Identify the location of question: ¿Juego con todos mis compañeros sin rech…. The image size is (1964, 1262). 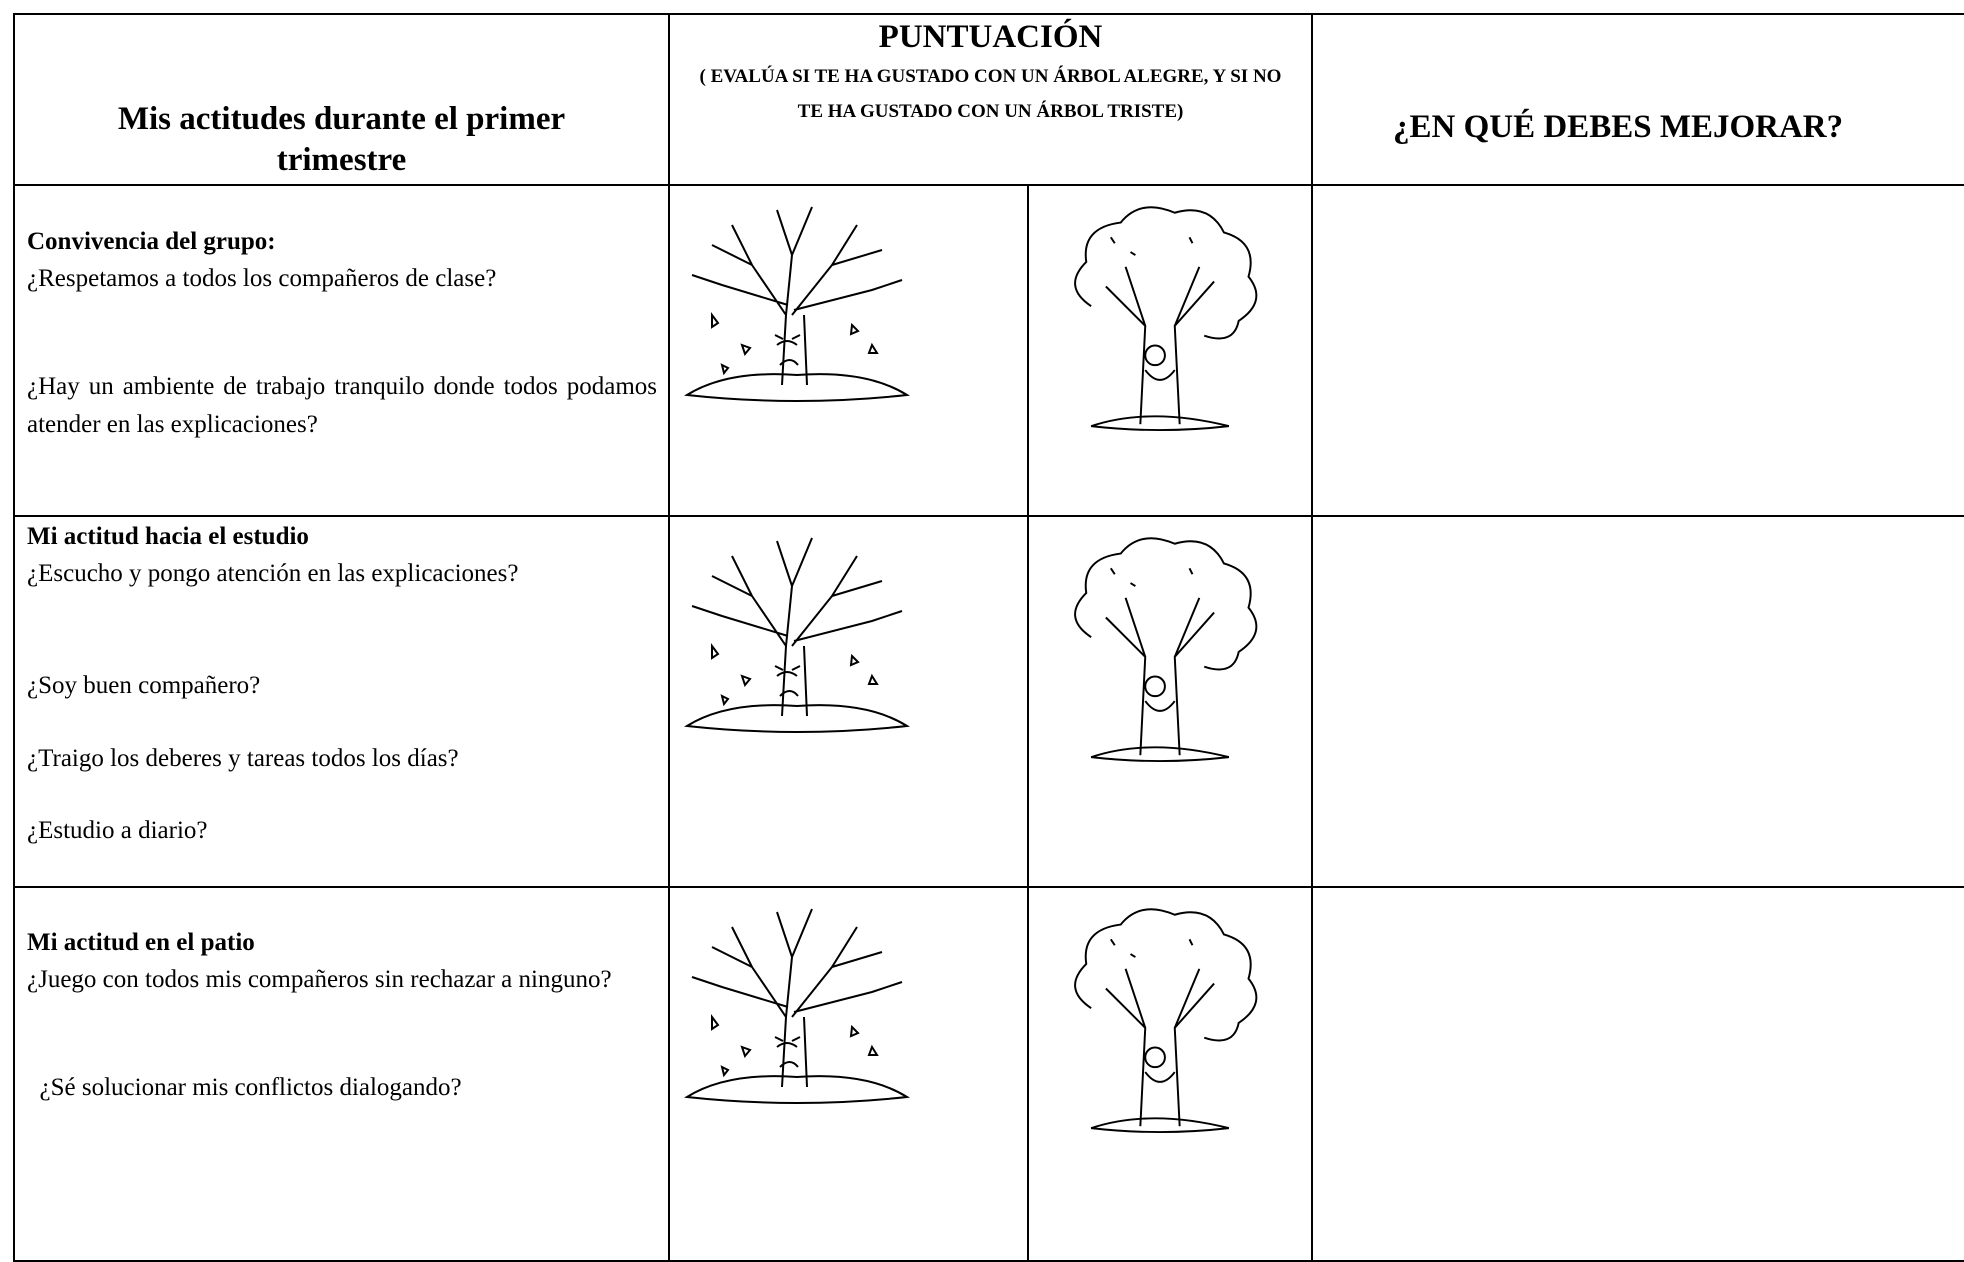
(319, 979).